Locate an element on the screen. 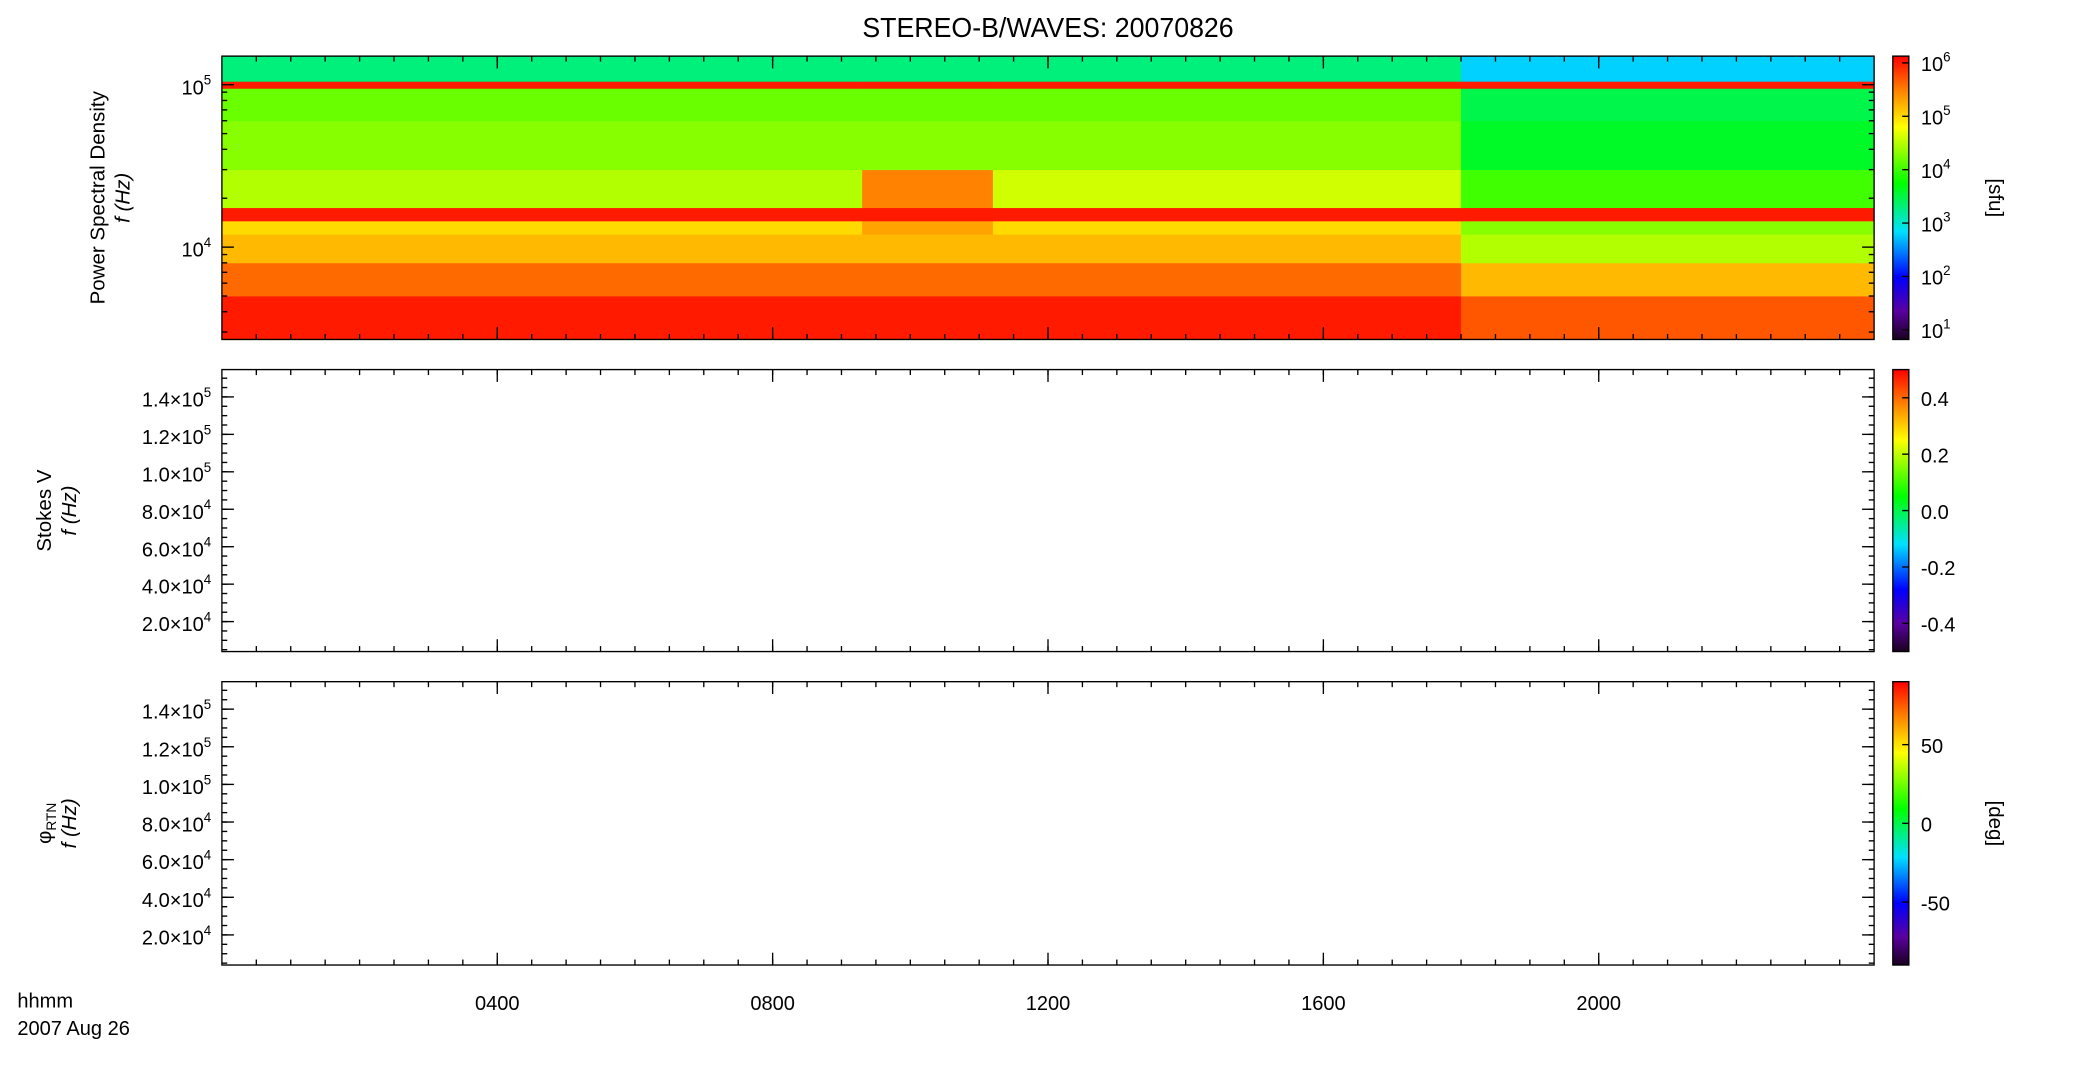  x-tick-label: 1600 is located at coordinates (1323, 1004).